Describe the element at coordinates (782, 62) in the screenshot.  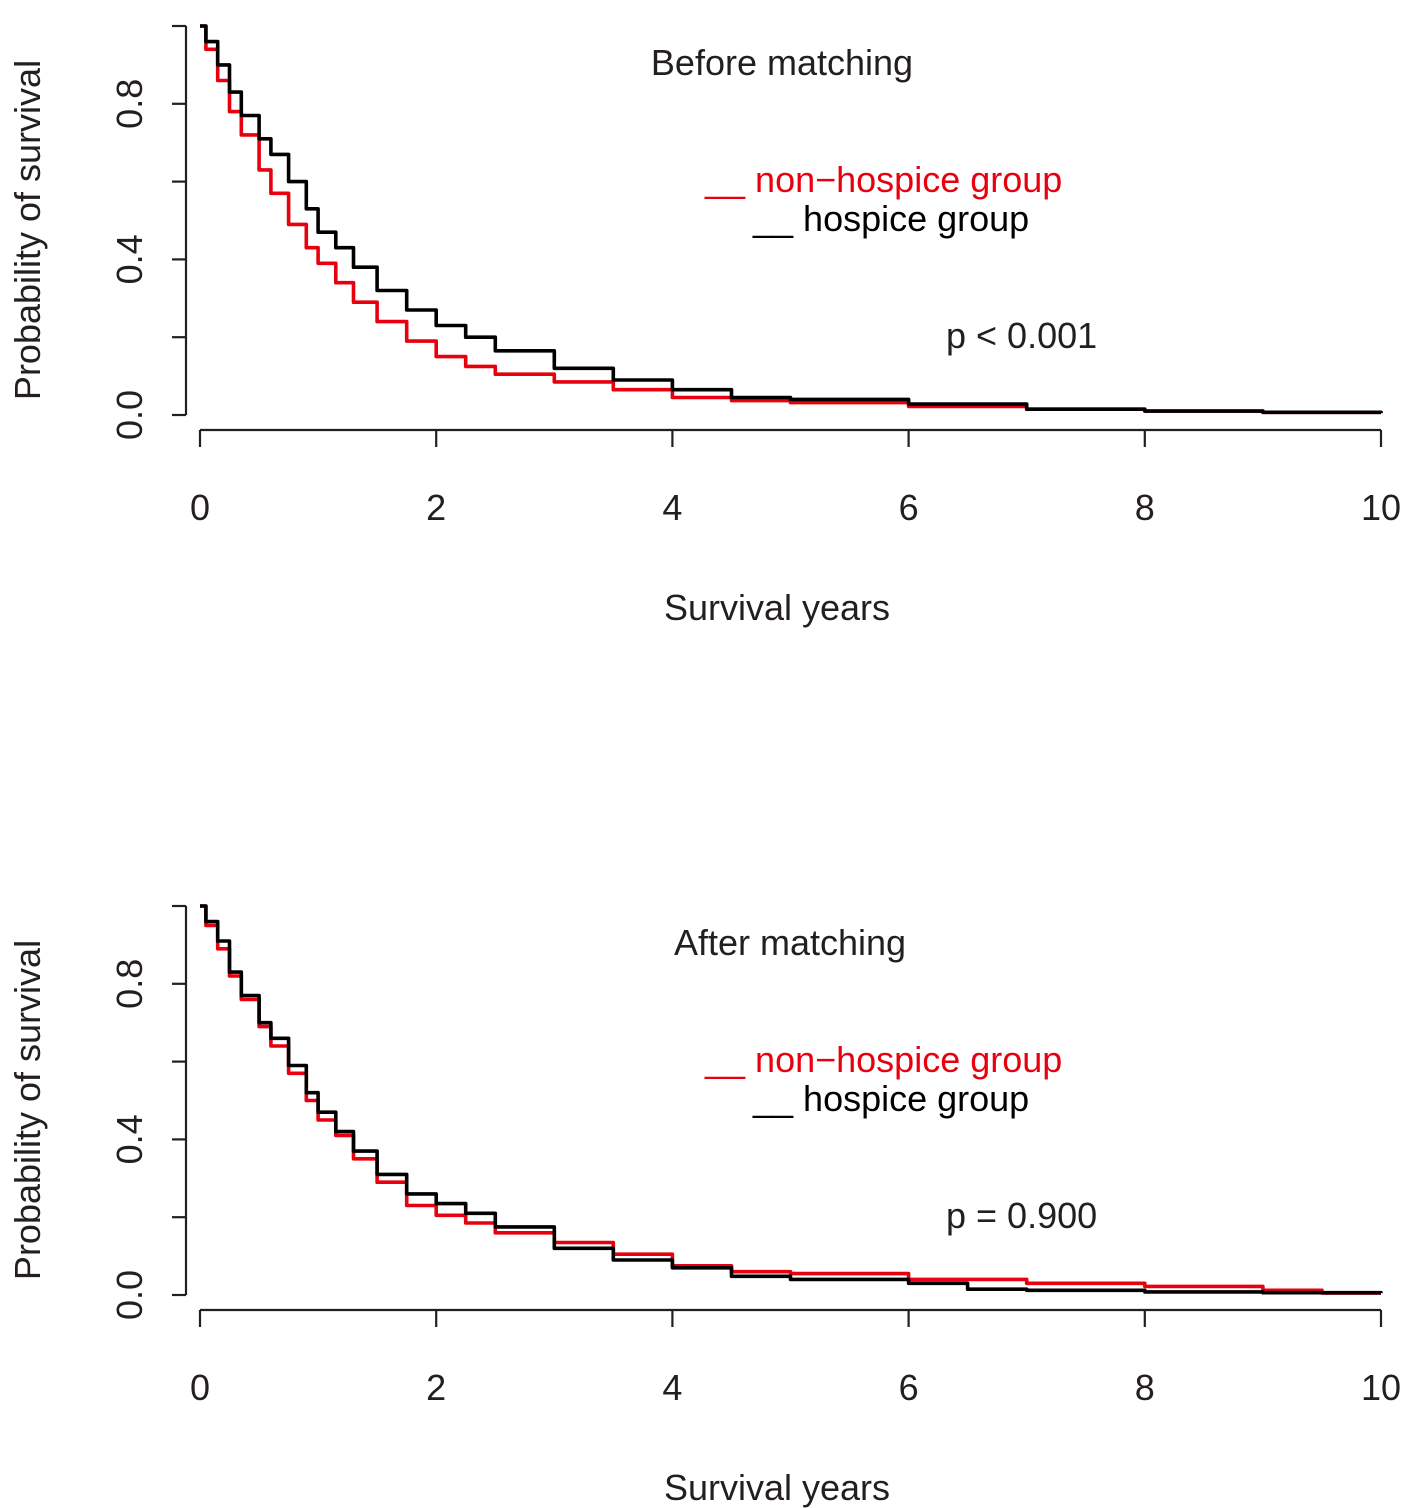
I see `panel-title: Before matching` at that location.